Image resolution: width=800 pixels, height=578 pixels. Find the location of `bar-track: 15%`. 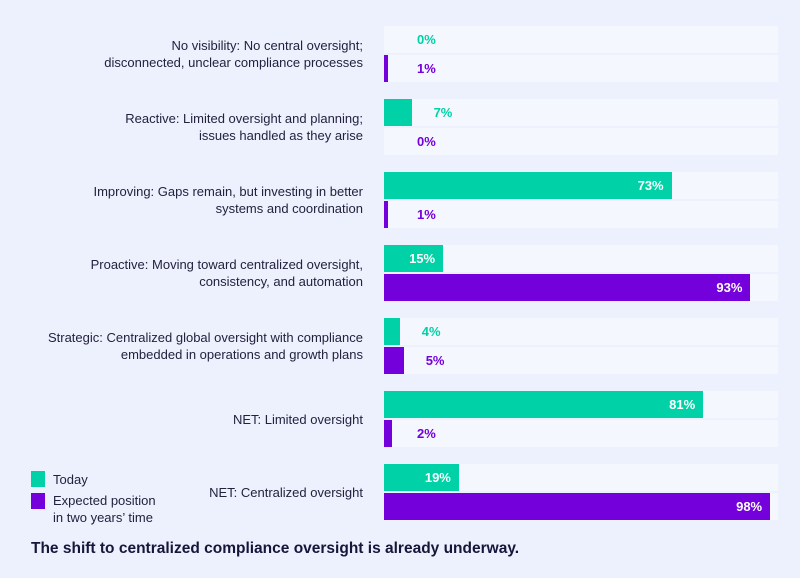

bar-track: 15% is located at coordinates (581, 258).